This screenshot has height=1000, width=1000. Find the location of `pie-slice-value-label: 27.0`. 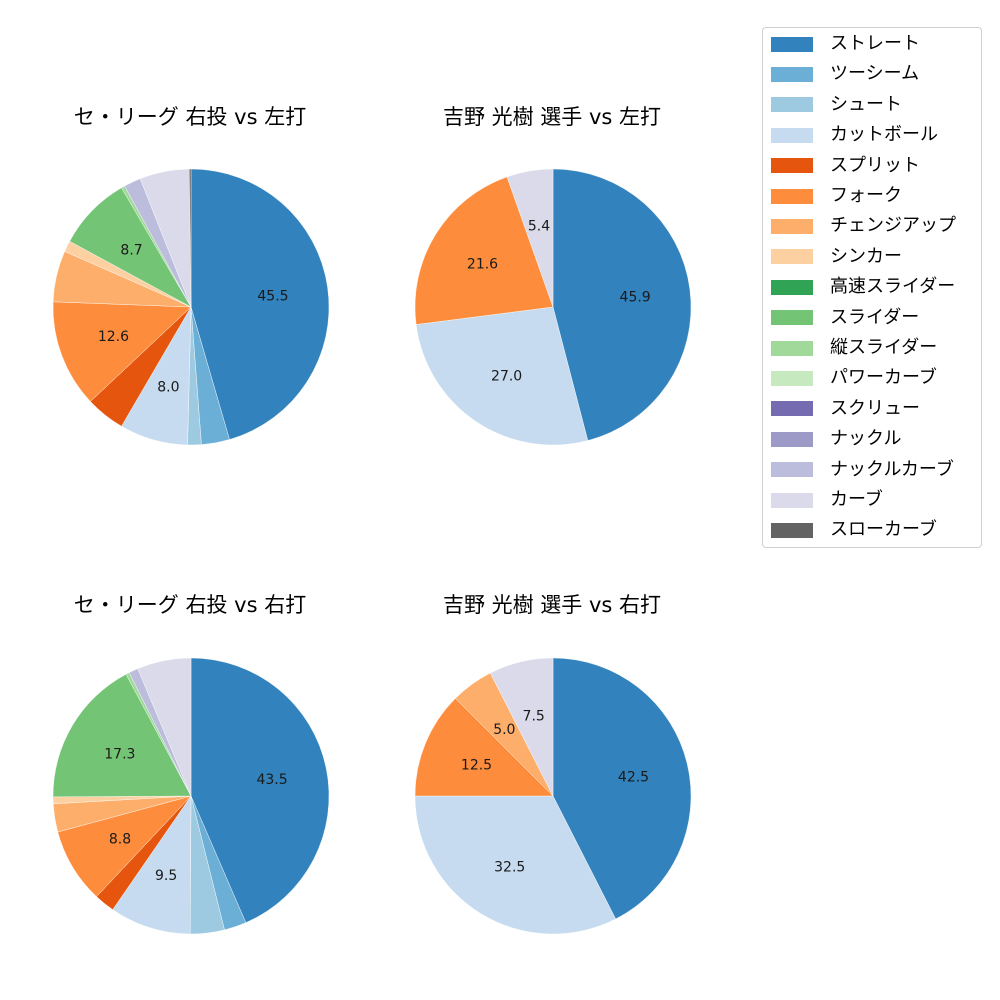

pie-slice-value-label: 27.0 is located at coordinates (506, 377).